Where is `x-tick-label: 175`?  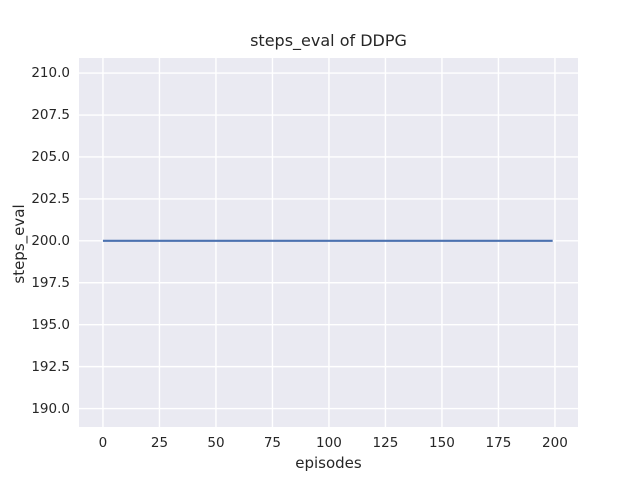
x-tick-label: 175 is located at coordinates (498, 443).